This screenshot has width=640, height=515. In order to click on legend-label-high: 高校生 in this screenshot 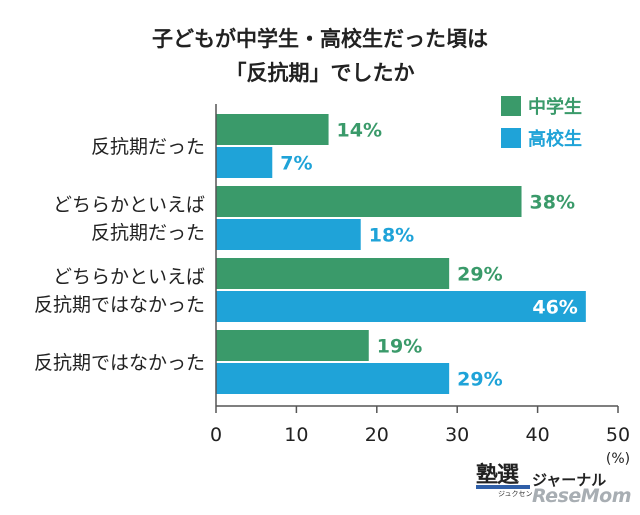, I will do `click(555, 139)`.